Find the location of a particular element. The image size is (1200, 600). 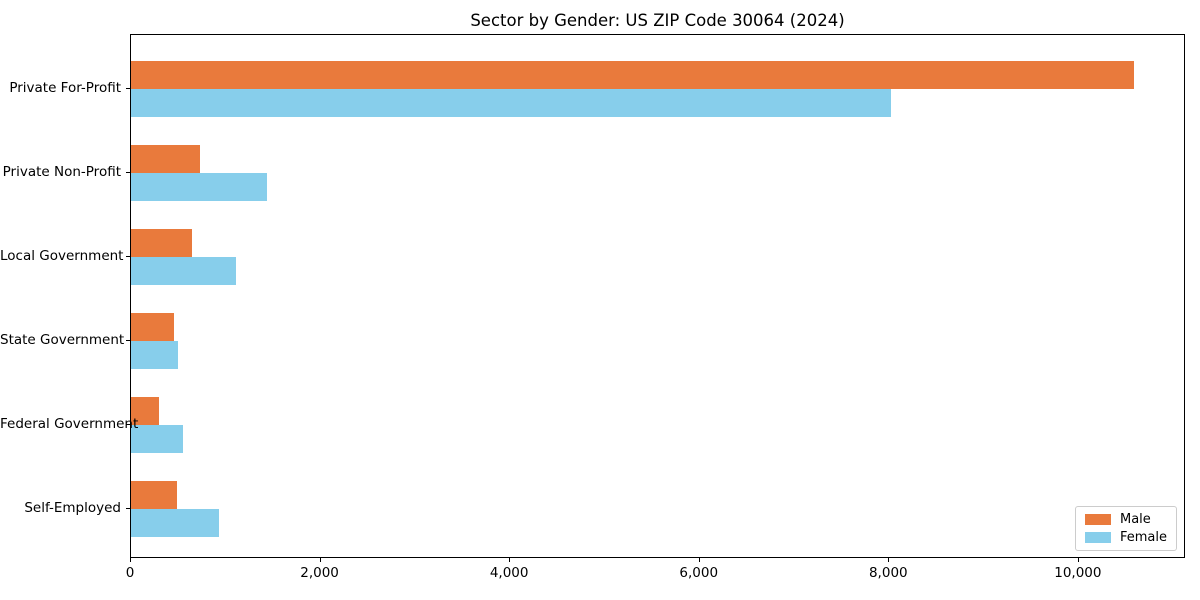

y-axis-label: Local Government is located at coordinates (62, 256).